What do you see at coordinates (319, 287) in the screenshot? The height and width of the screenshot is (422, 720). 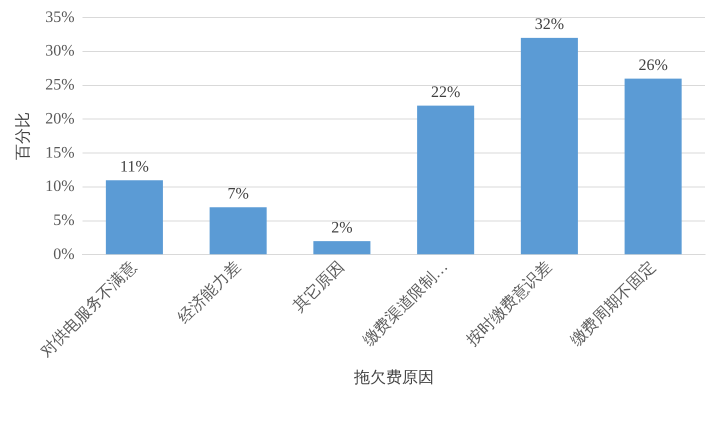 I see `x-tick-label: 其它原因` at bounding box center [319, 287].